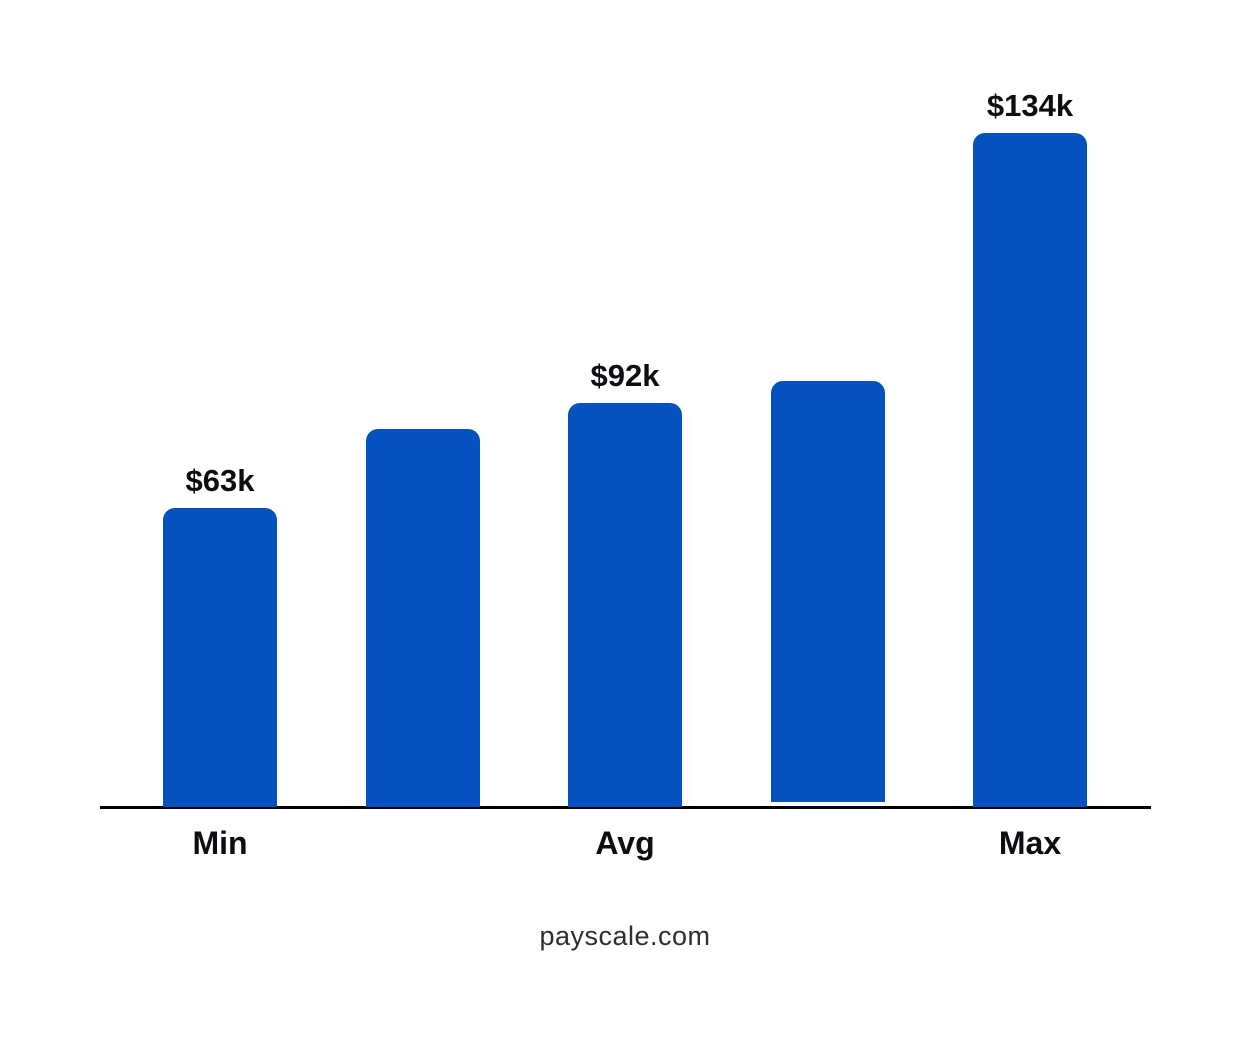  Describe the element at coordinates (625, 843) in the screenshot. I see `category-label-avg: Avg` at that location.